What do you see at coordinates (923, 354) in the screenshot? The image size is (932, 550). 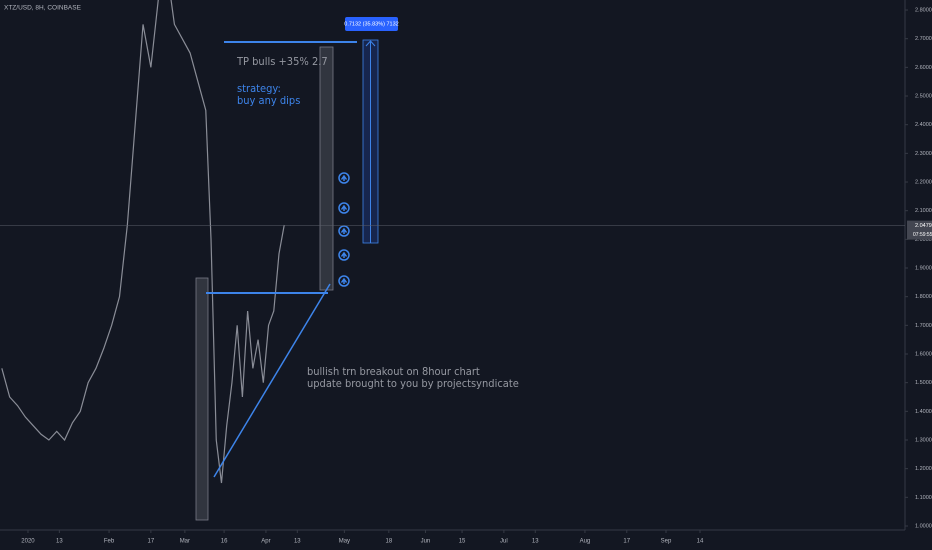 I see `y-tick-label: 1.6000` at bounding box center [923, 354].